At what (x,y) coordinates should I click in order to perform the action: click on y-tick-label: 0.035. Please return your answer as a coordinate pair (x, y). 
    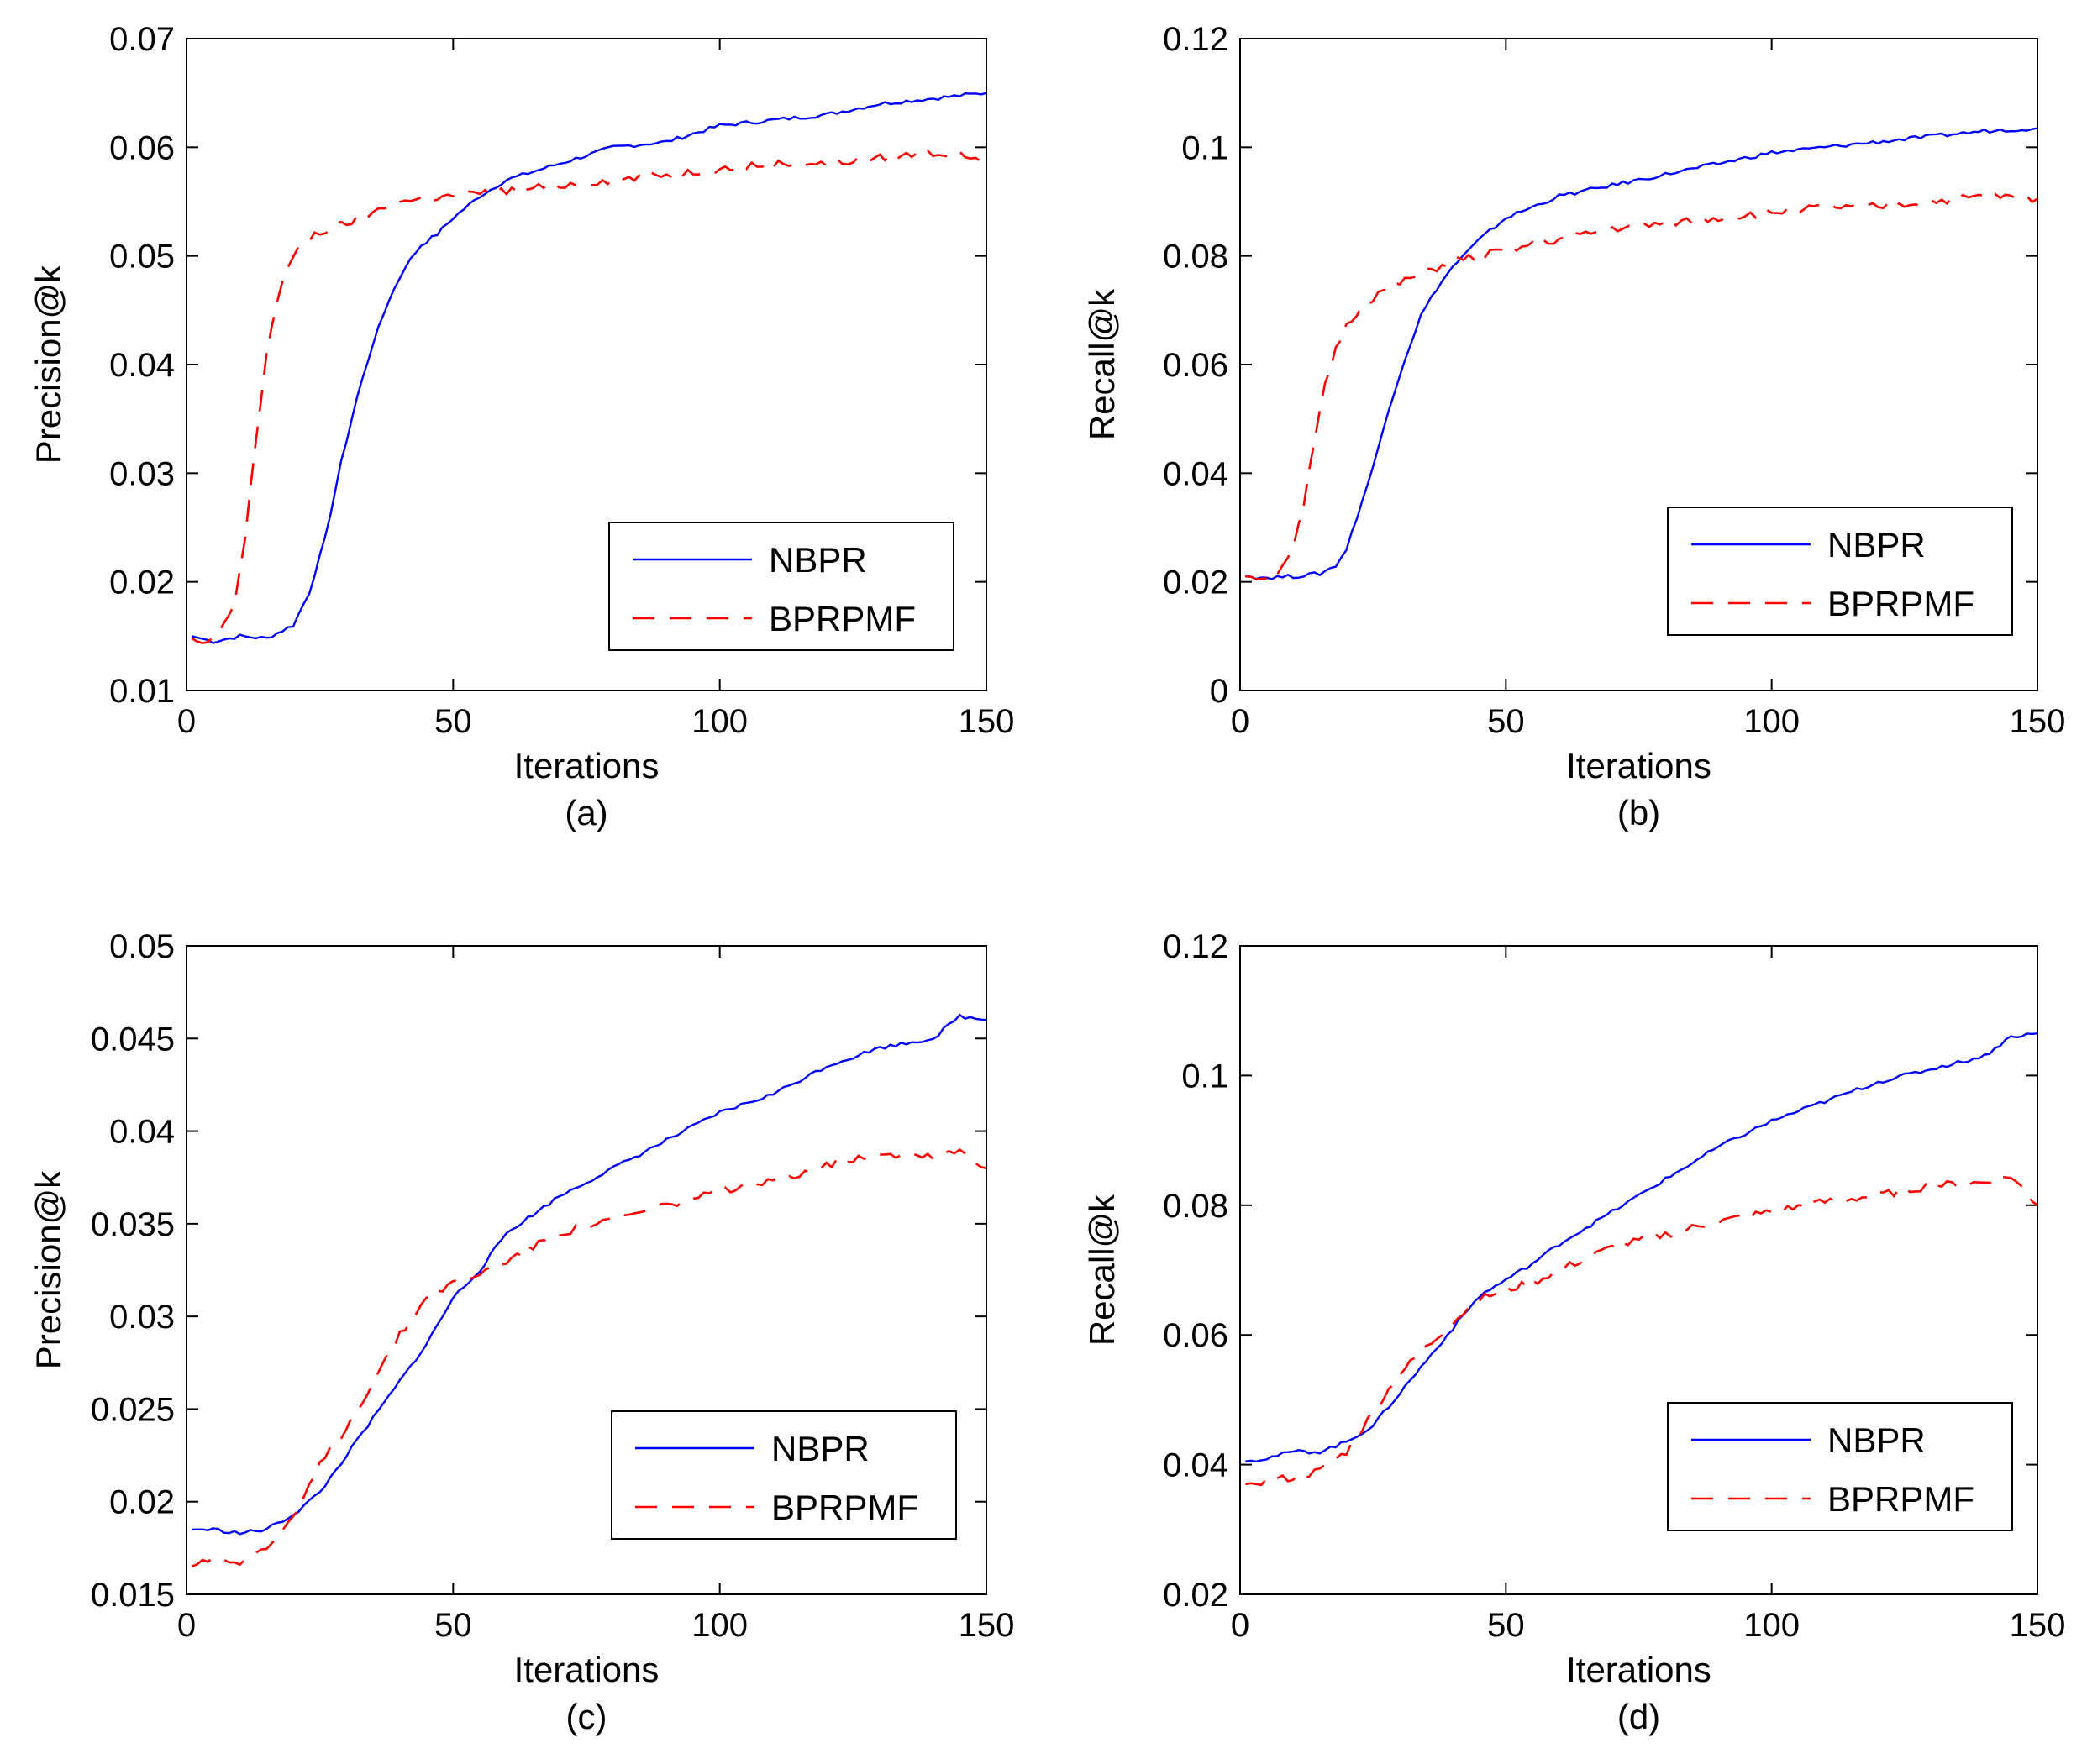
    Looking at the image, I should click on (133, 1224).